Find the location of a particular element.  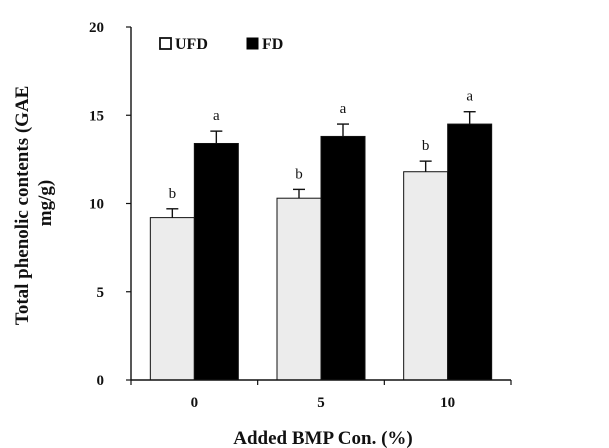

legend-label-ufd: UFD is located at coordinates (191, 44).